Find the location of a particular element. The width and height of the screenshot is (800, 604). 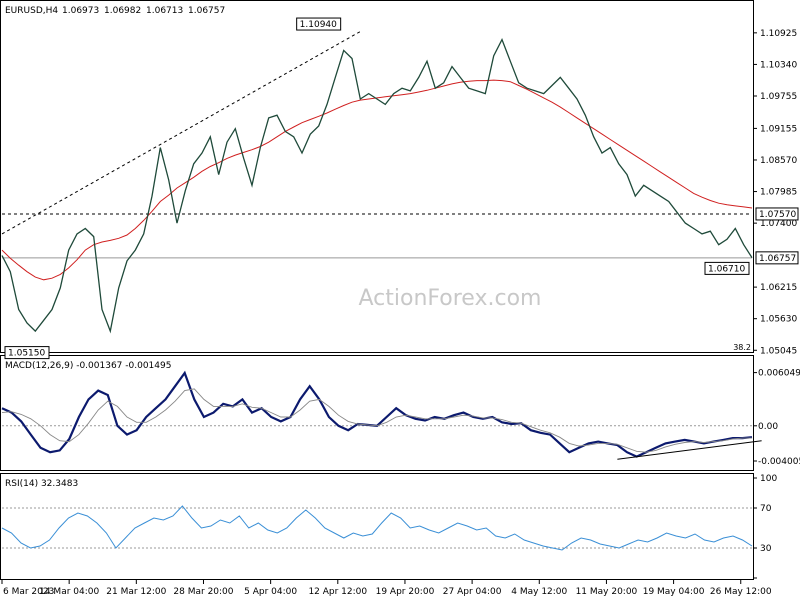

x-axis-tick-label: 14 Mar 04:00 is located at coordinates (69, 592).